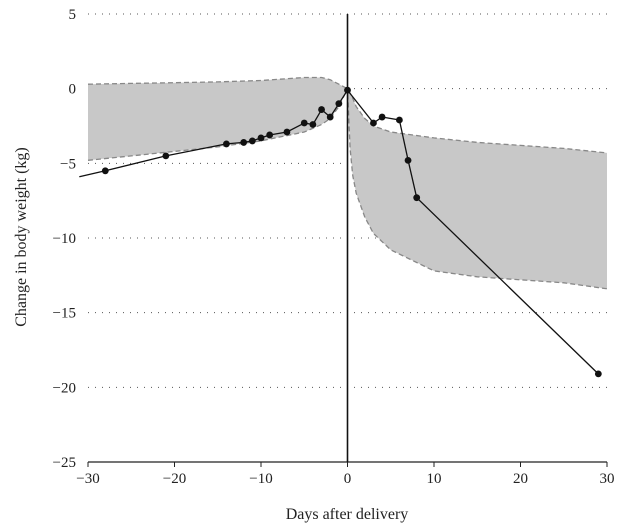 This screenshot has height=527, width=629. What do you see at coordinates (347, 514) in the screenshot?
I see `x-axis-label: Days after delivery` at bounding box center [347, 514].